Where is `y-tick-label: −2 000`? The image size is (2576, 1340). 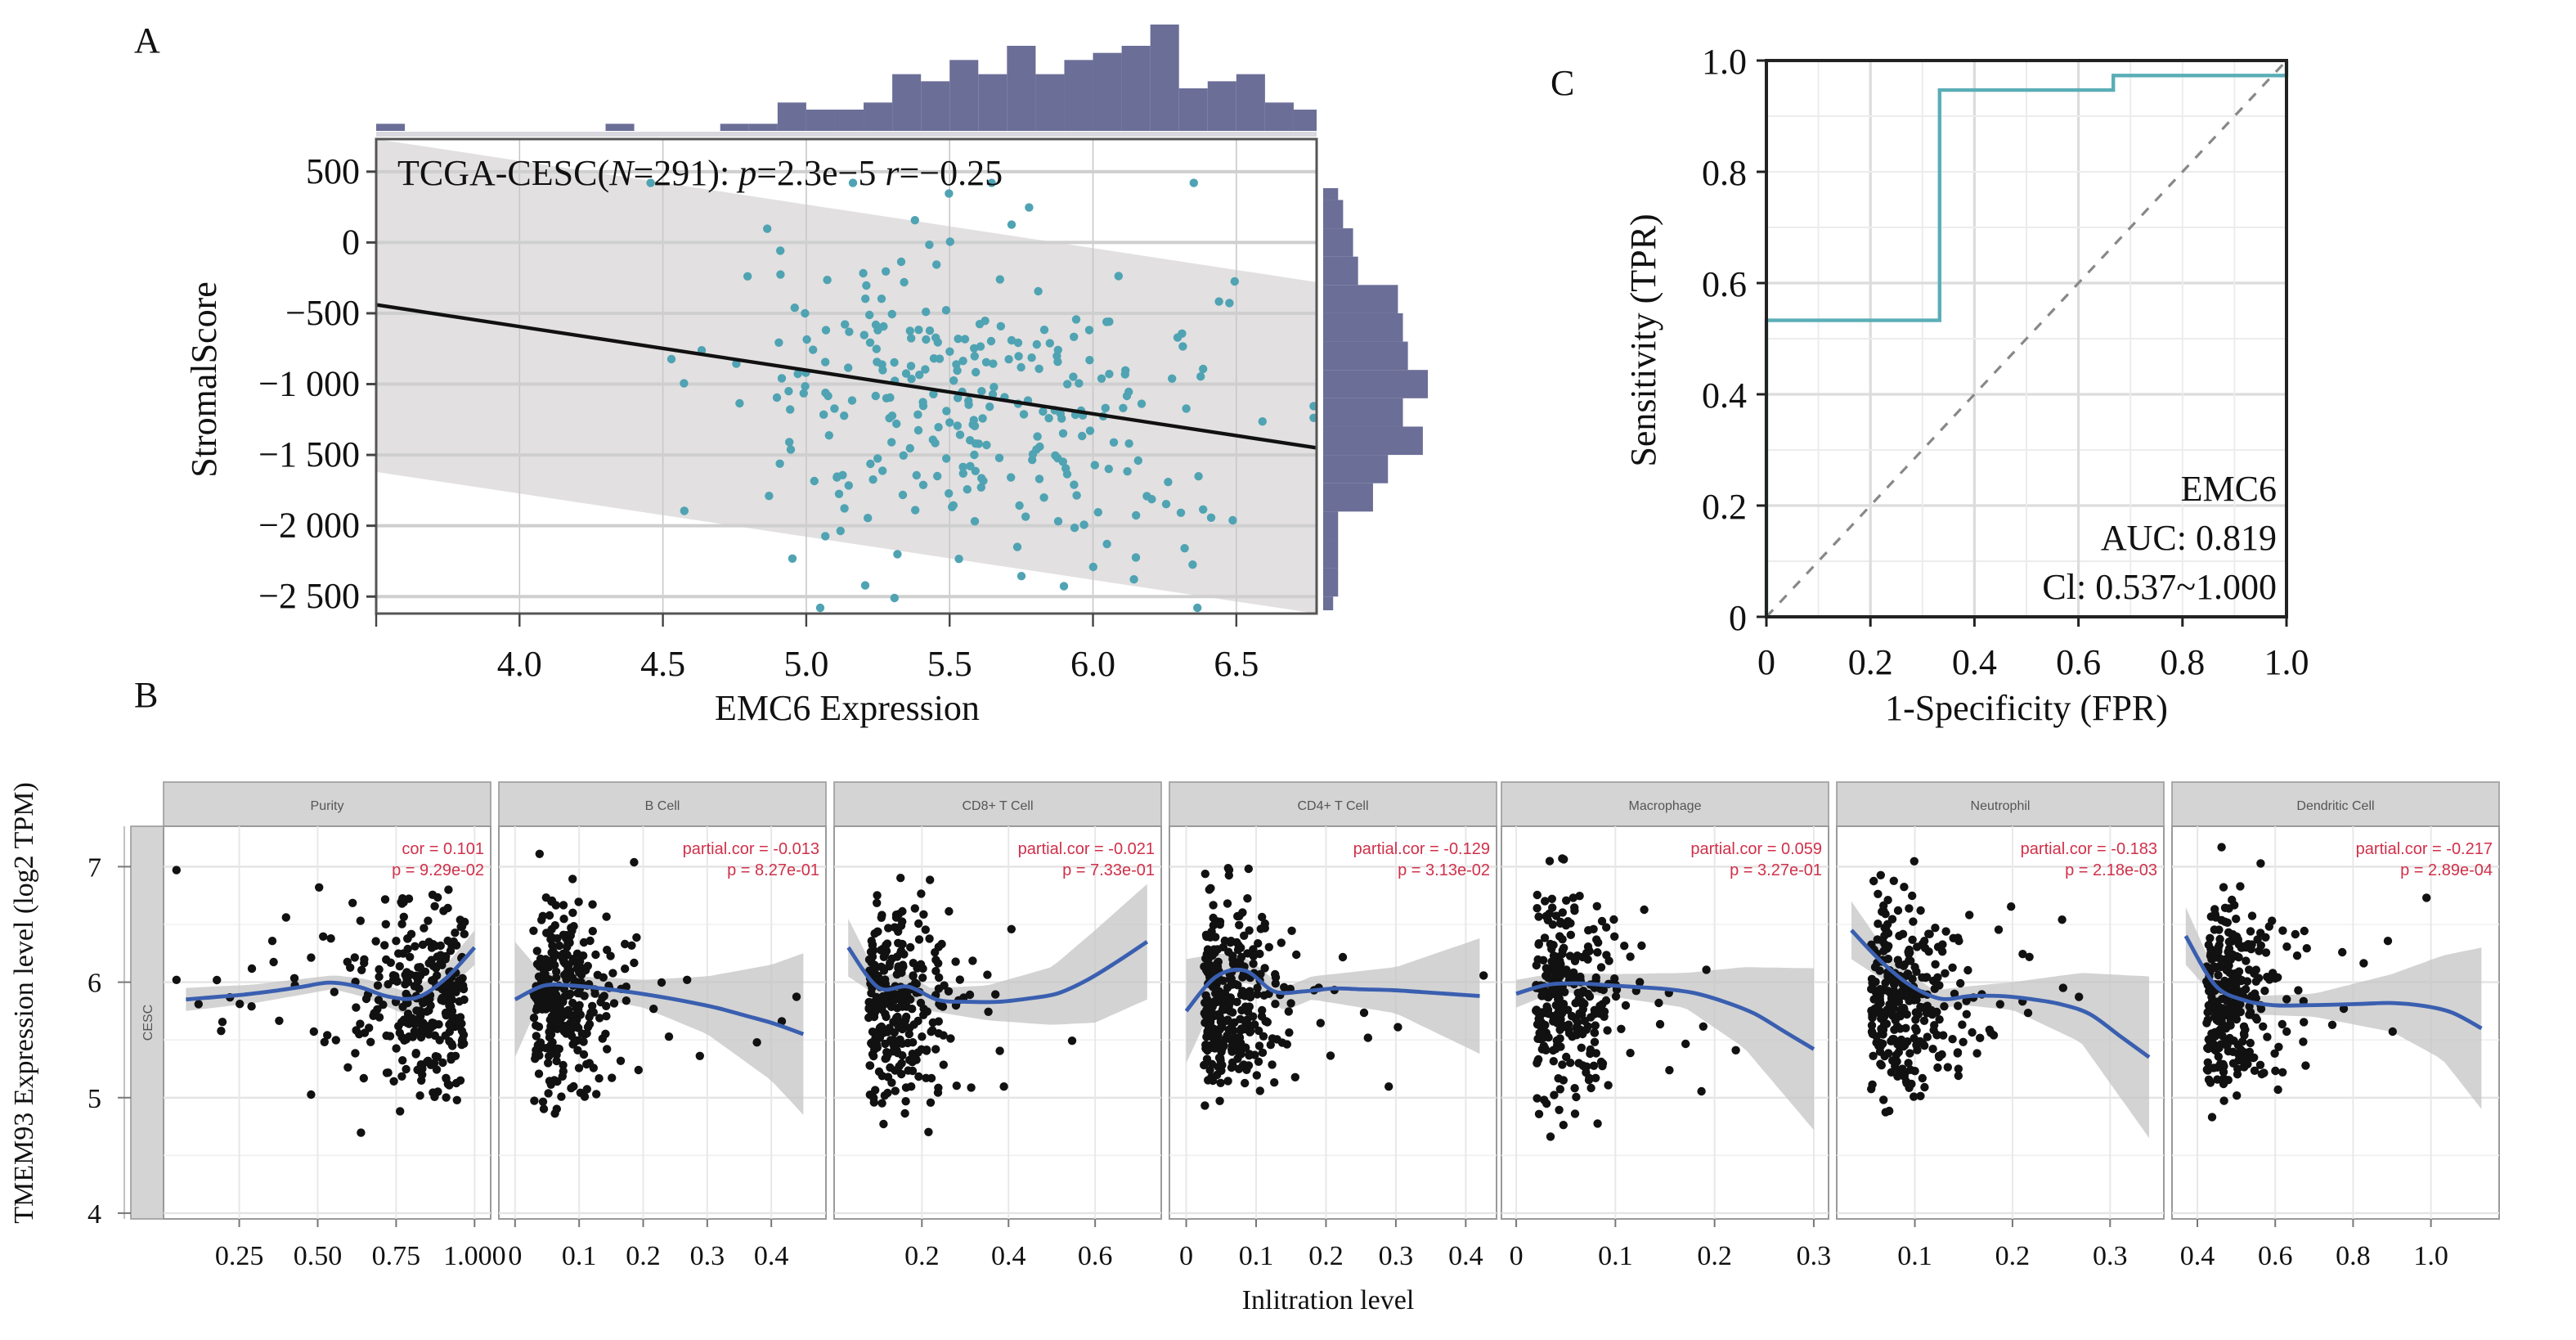
y-tick-label: −2 000 is located at coordinates (309, 526).